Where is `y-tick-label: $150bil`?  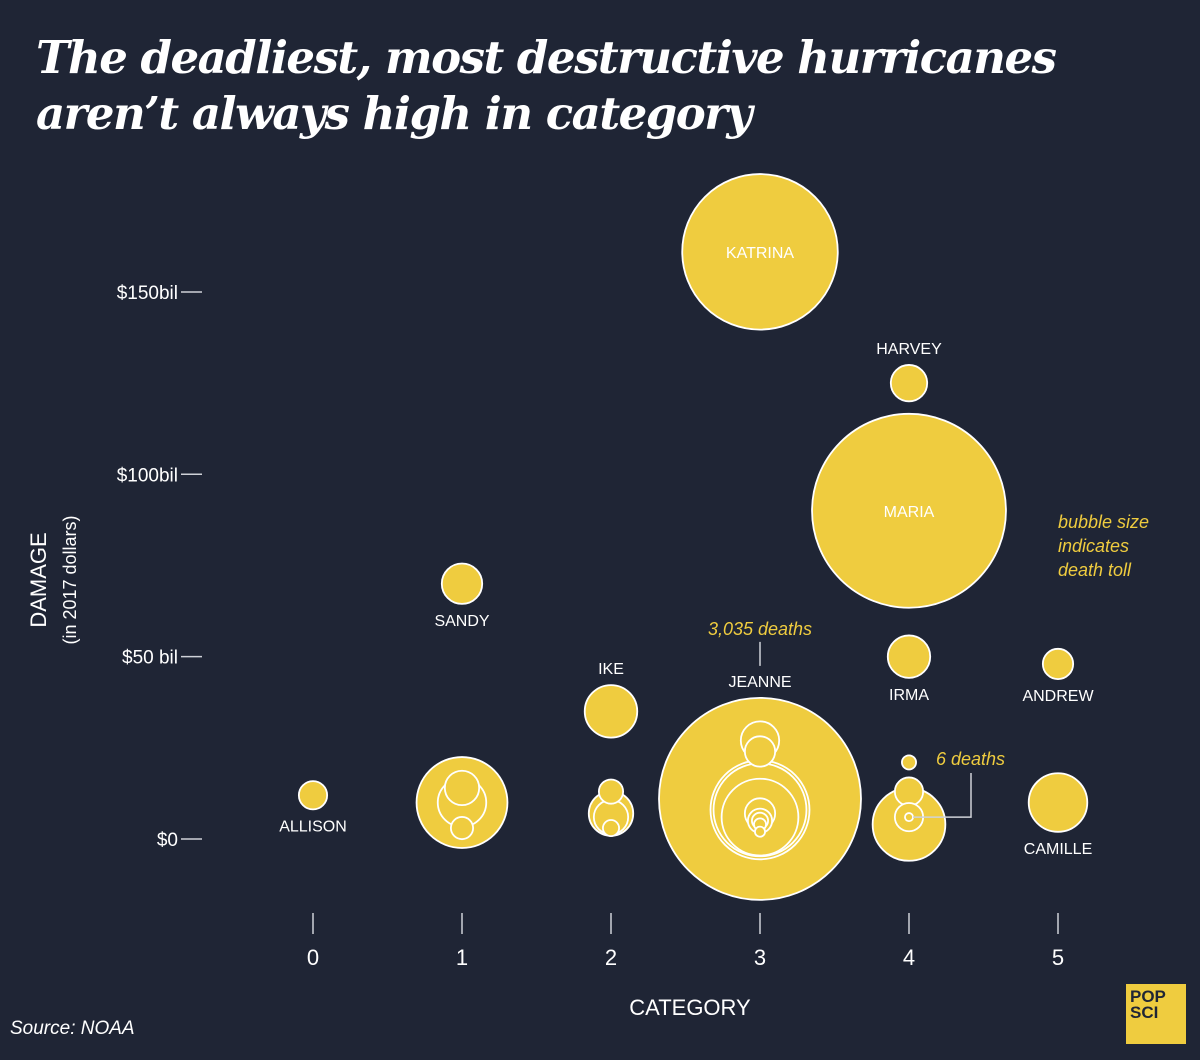 y-tick-label: $150bil is located at coordinates (147, 293).